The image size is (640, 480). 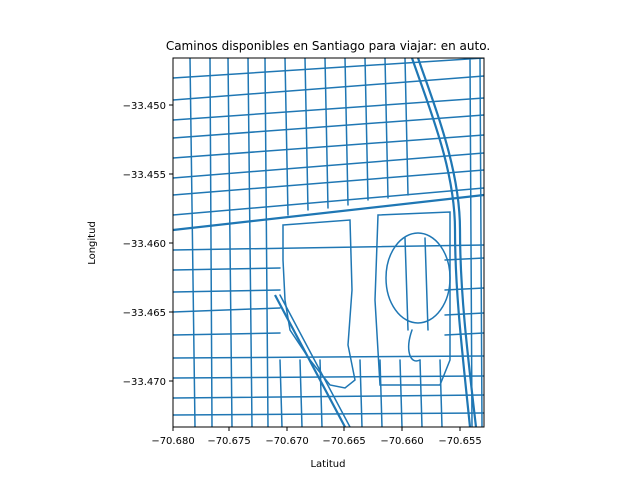 I want to click on y-axis-label: Longitud, so click(x=92, y=243).